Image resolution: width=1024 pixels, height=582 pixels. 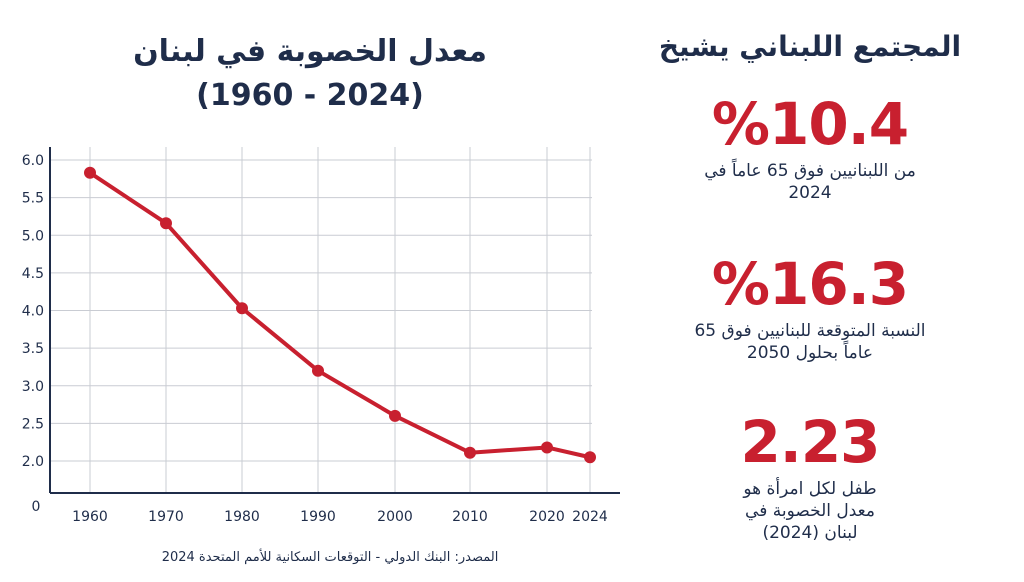 I want to click on y-tick-label: 4.5, so click(x=33, y=274).